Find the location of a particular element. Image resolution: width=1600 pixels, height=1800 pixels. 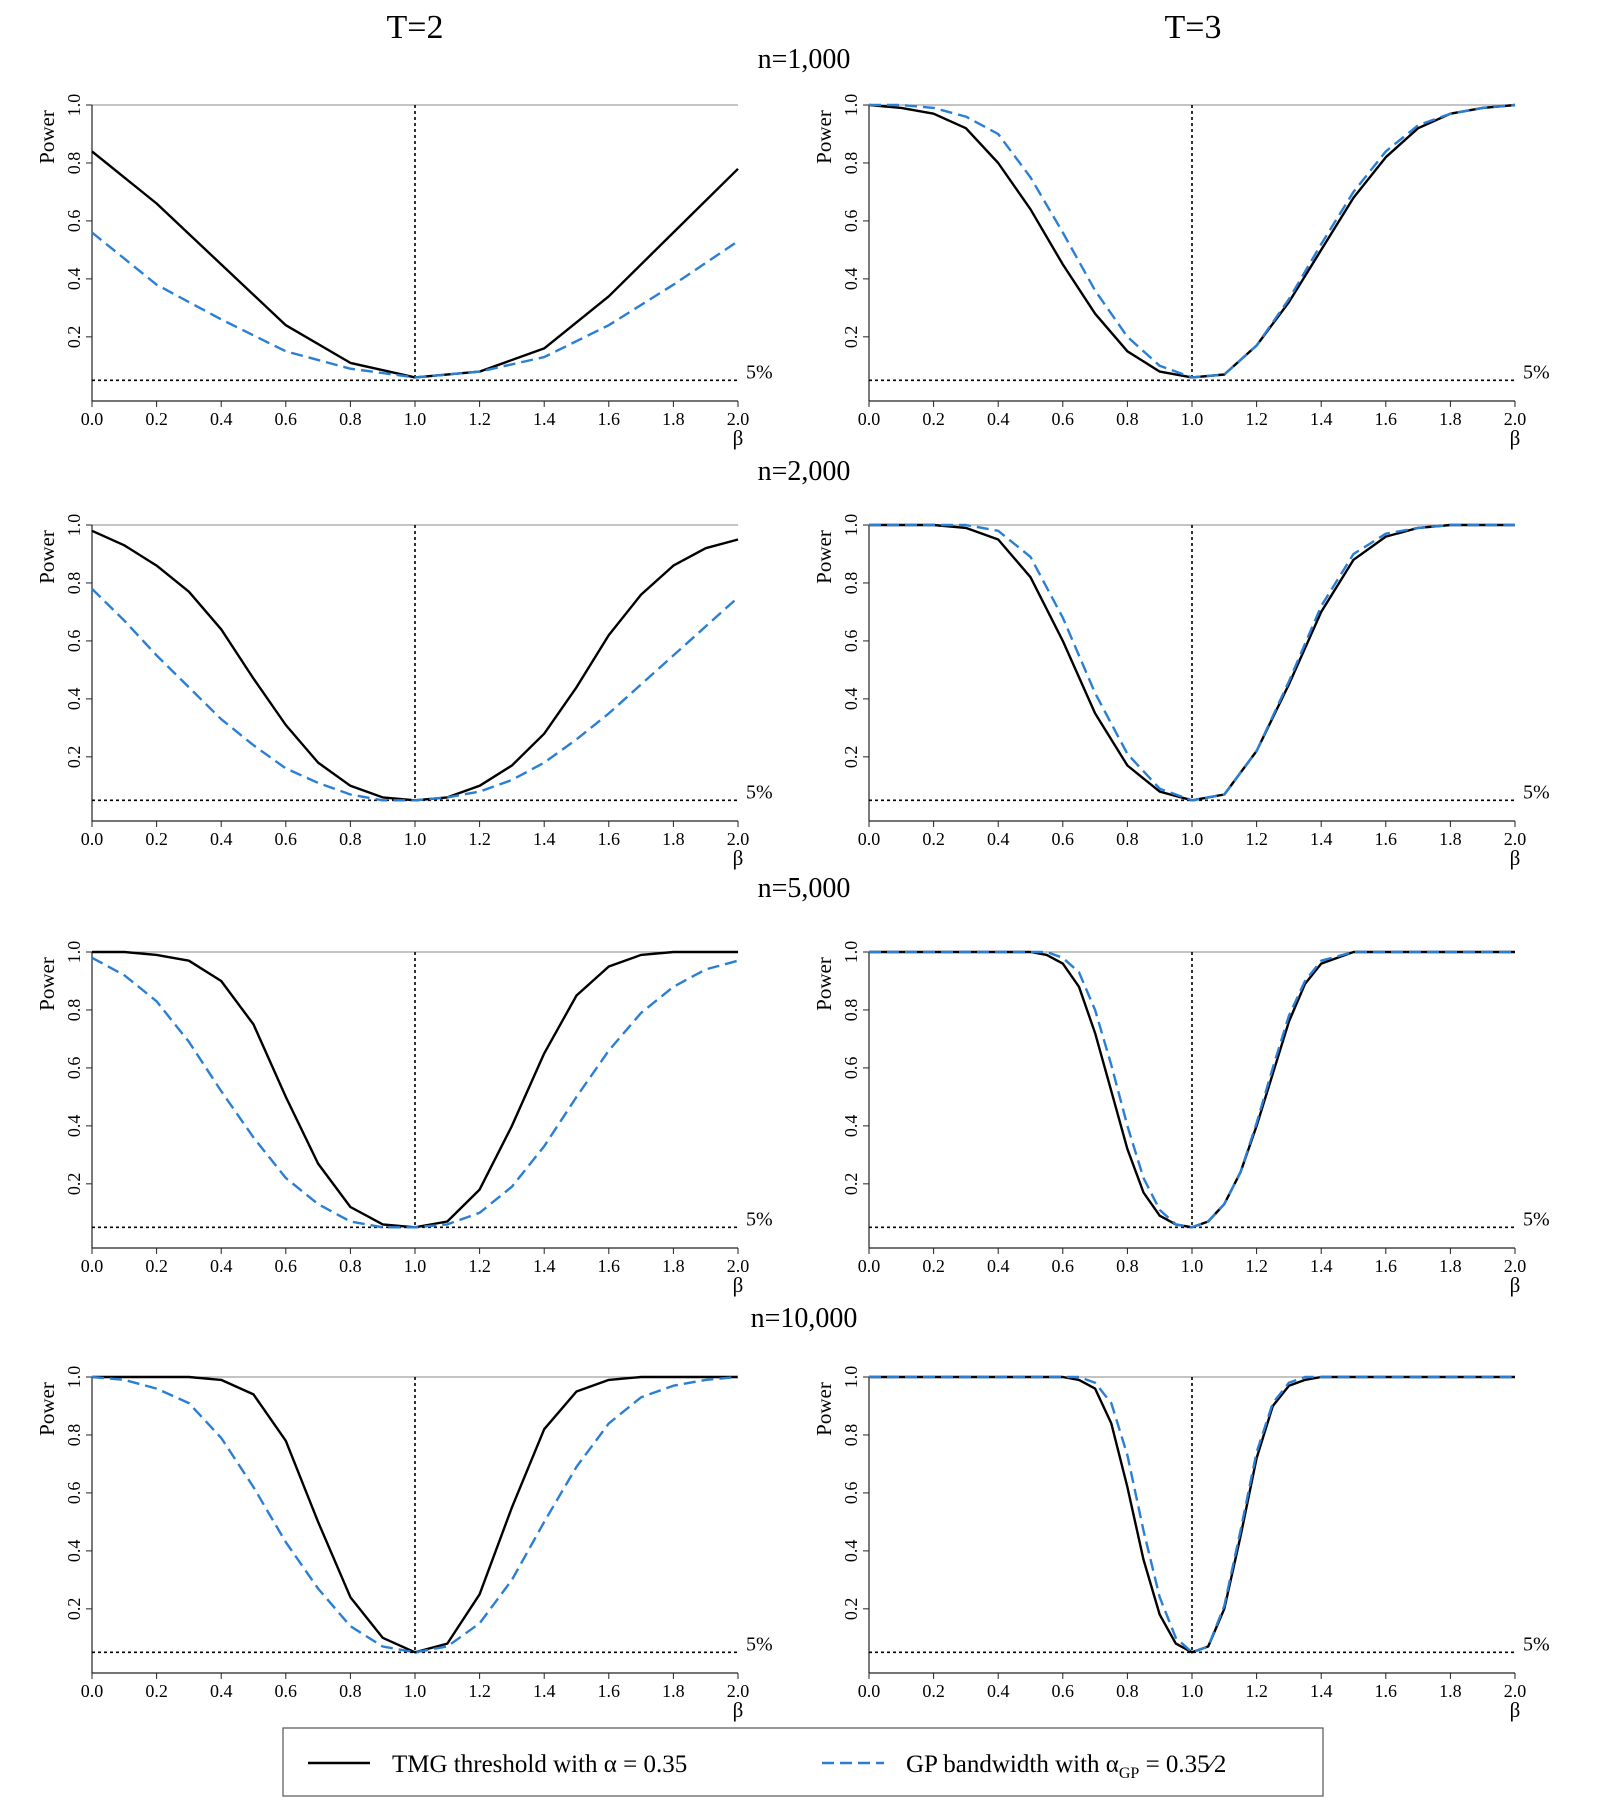

legend-gp-label-prefix: GP bandwidth with α is located at coordinates (1012, 1764).